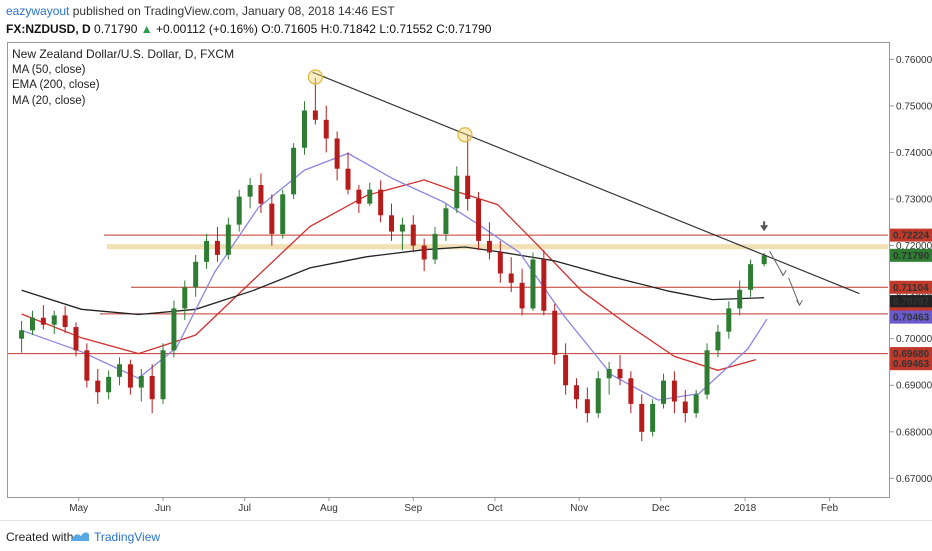 The width and height of the screenshot is (932, 551). What do you see at coordinates (326, 29) in the screenshot?
I see `ohlc-high-label: H:` at bounding box center [326, 29].